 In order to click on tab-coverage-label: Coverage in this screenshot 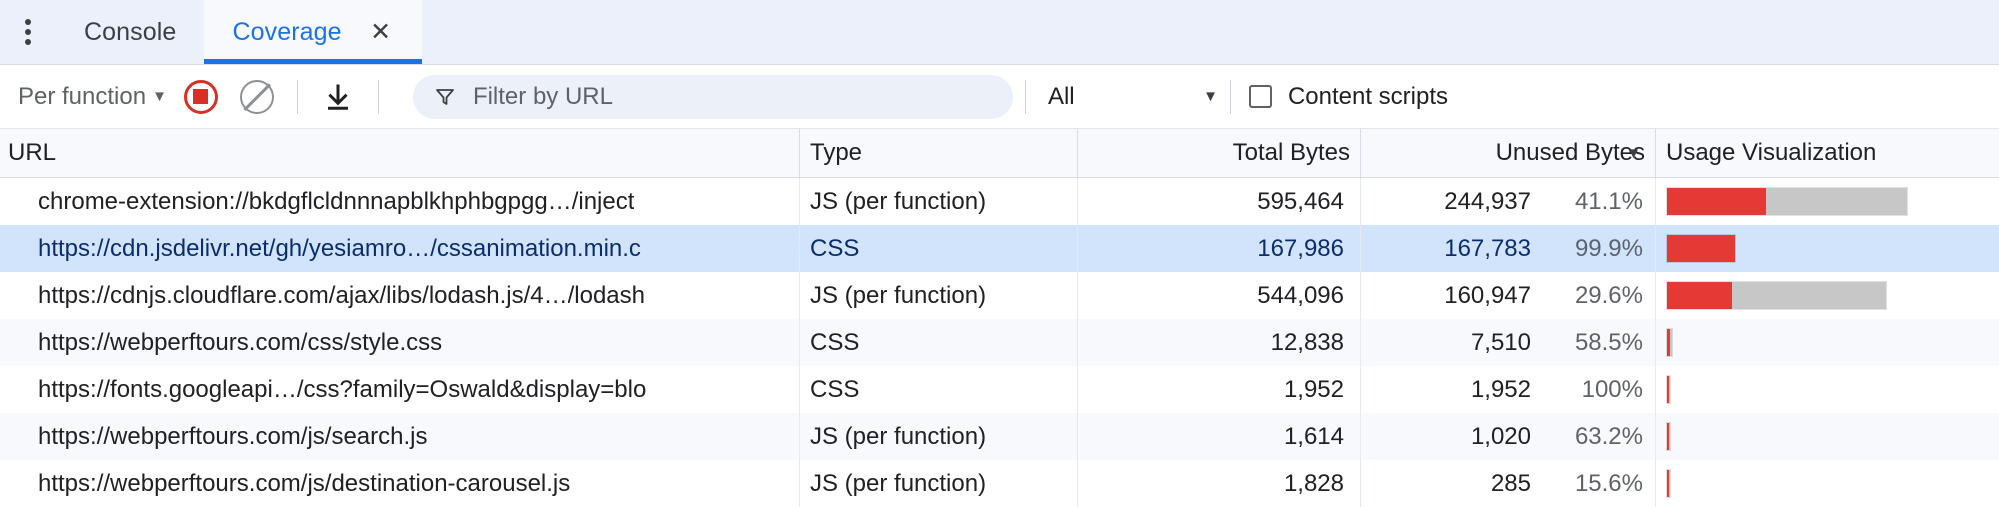, I will do `click(287, 31)`.